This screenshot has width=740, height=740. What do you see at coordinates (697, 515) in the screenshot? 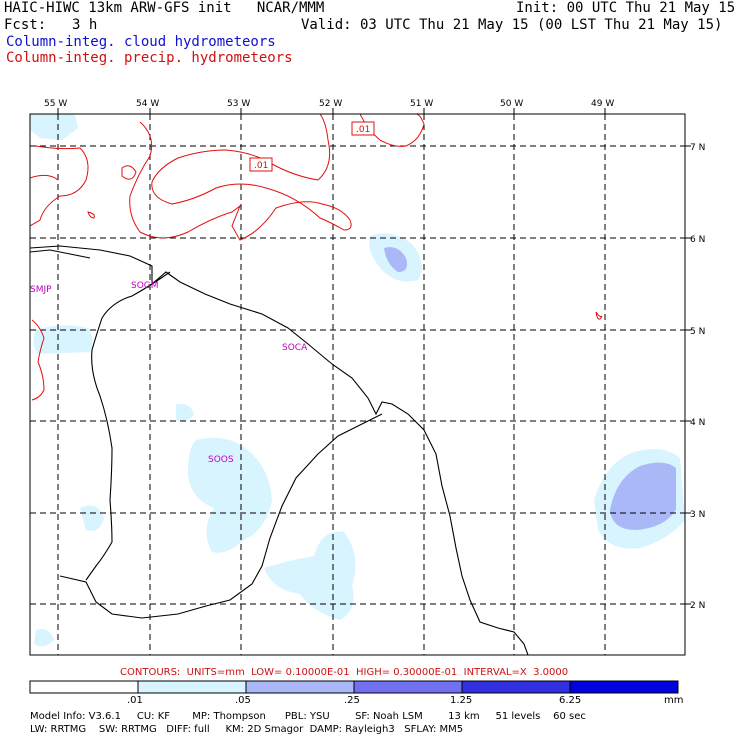
I see `lat-label: 3 N` at bounding box center [697, 515].